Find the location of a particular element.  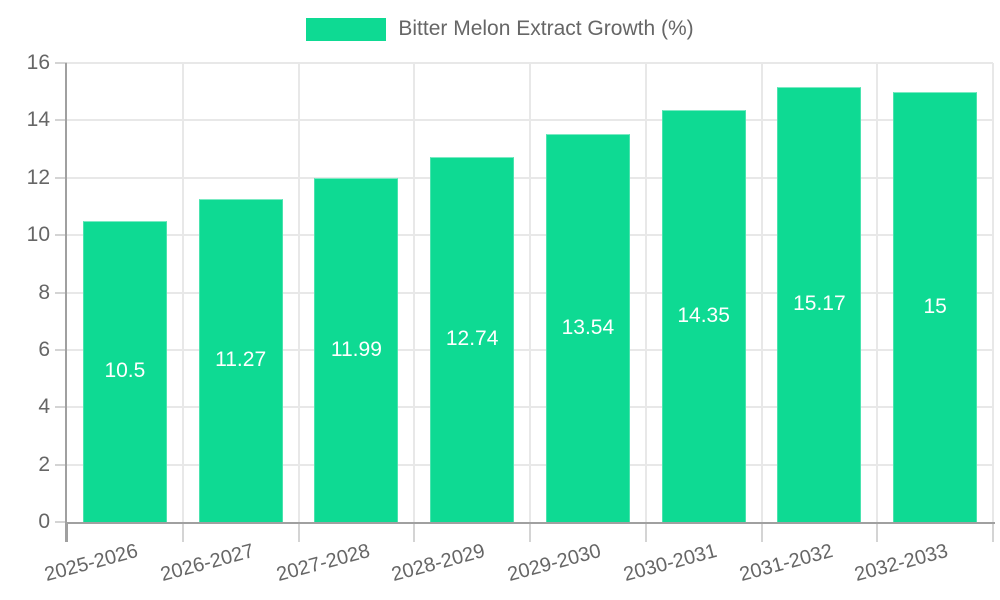

bar-value-label: 12.74 is located at coordinates (472, 339).